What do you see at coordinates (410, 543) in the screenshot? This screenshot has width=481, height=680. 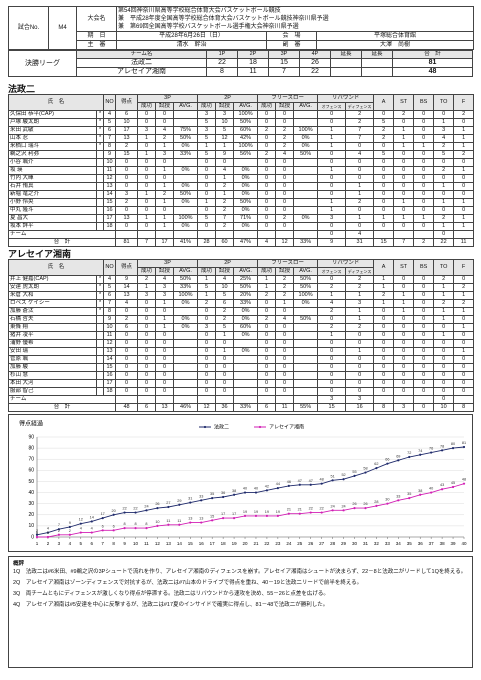 I see `x-tick-label: 35` at bounding box center [410, 543].